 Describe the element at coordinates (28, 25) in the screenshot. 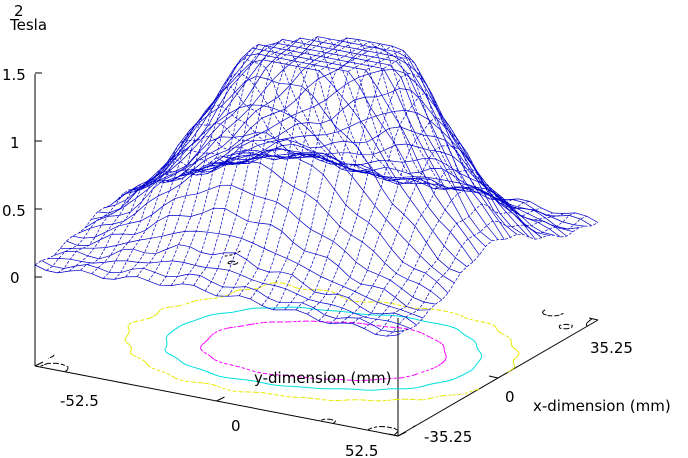

I see `z-axis-unit-label: Tesla` at that location.